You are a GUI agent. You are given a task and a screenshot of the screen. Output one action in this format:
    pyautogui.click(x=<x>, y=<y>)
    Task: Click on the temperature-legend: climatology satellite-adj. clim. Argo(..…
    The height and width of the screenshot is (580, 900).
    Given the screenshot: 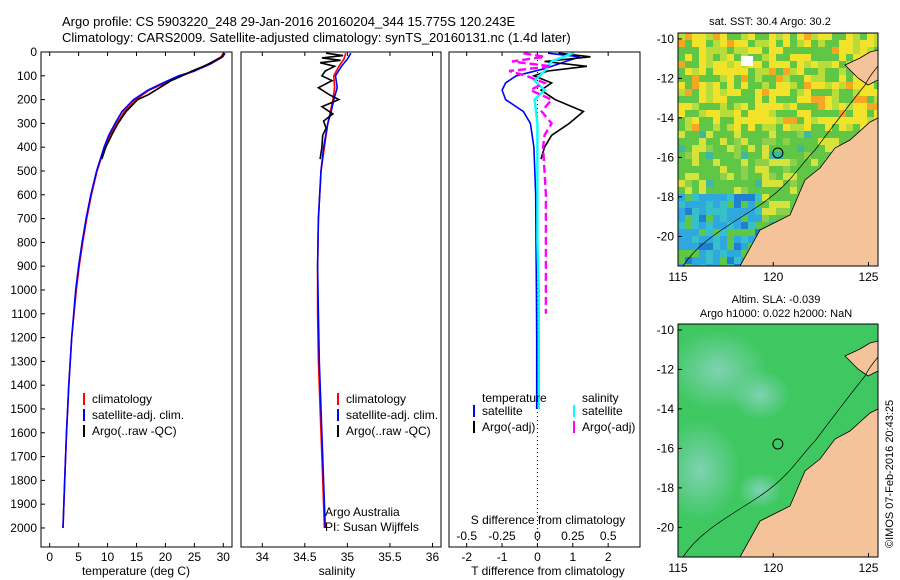 What is the action you would take?
    pyautogui.click(x=133, y=415)
    